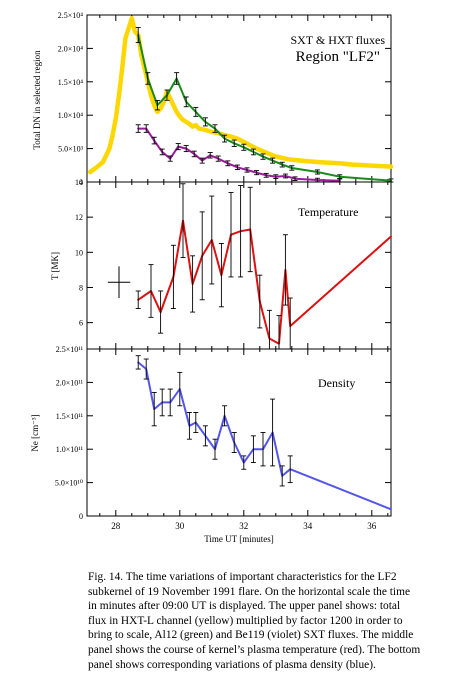 The image size is (474, 680). I want to click on y-tick-label: 10, so click(79, 252).